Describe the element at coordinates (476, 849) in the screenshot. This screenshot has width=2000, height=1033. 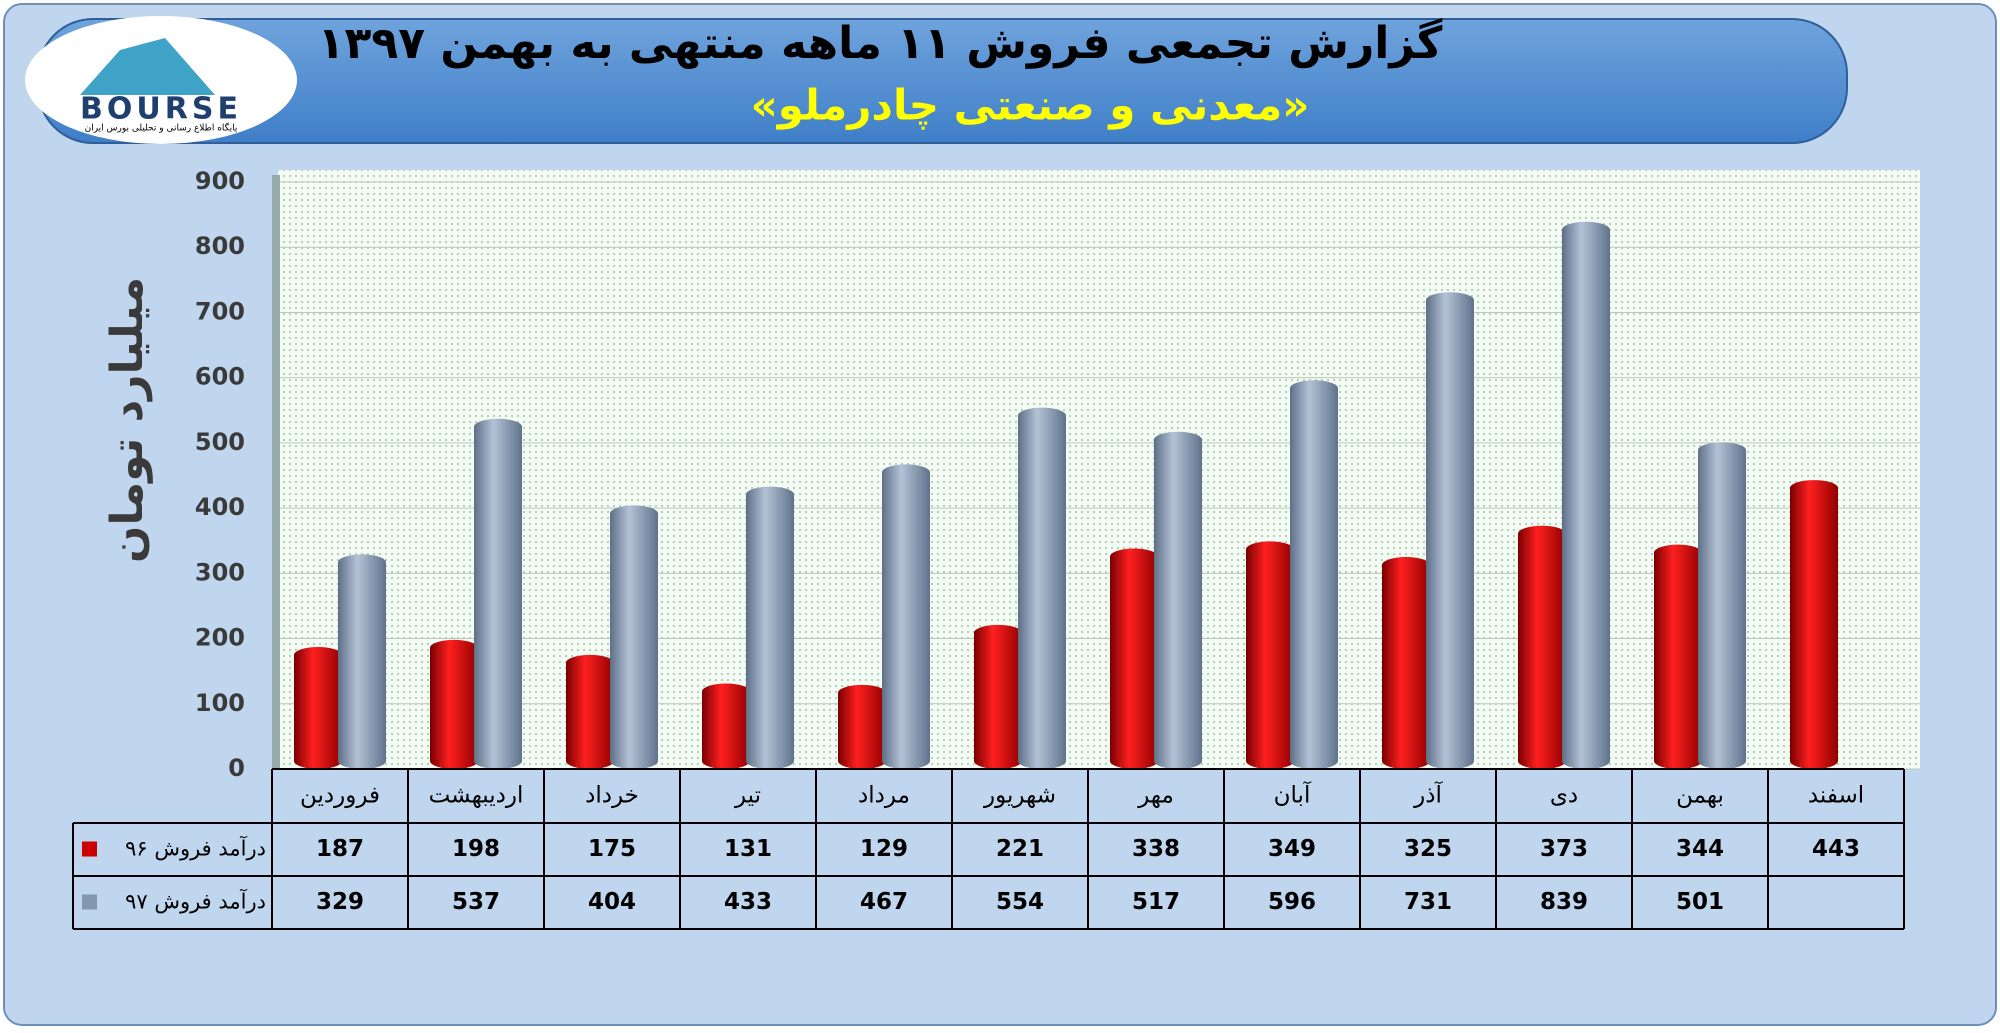
I see `table-value: 198` at that location.